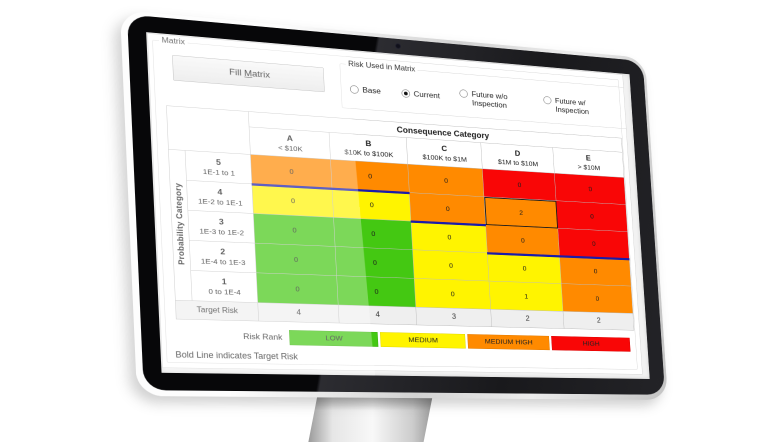 The image size is (784, 442). I want to click on radio-label: Current, so click(427, 95).